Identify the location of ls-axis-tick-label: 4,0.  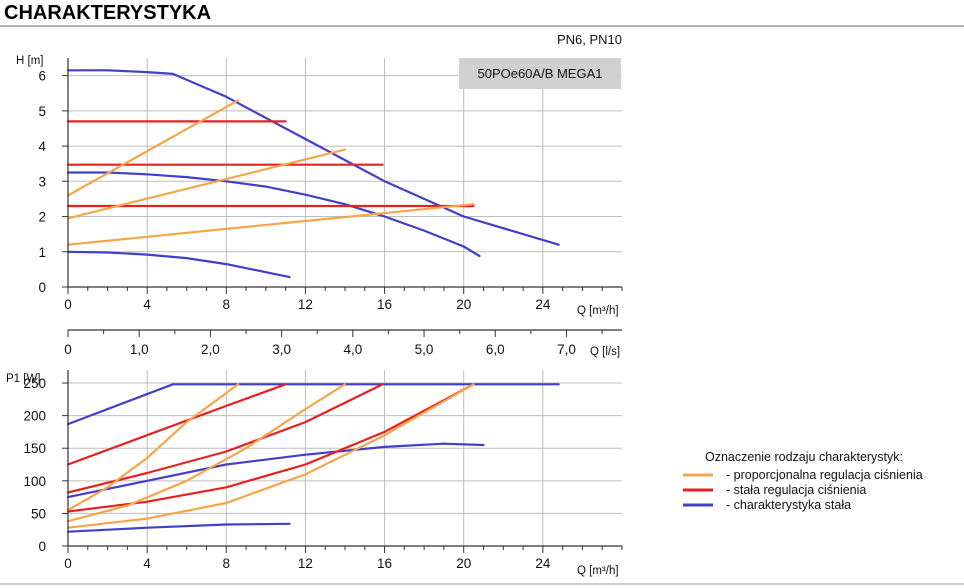
(352, 349).